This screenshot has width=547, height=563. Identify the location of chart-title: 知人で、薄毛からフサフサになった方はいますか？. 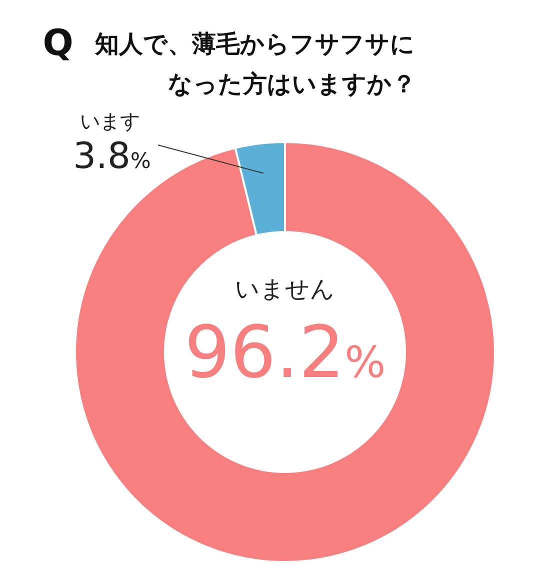
(255, 64).